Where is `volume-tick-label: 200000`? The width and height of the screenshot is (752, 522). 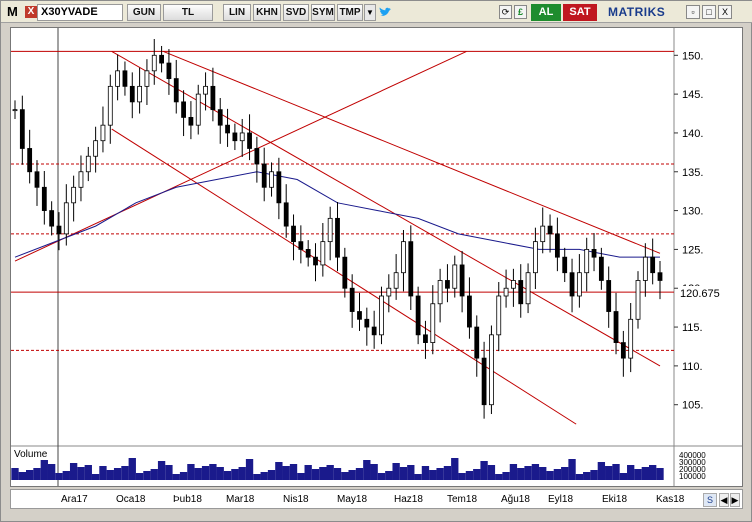 volume-tick-label: 200000 is located at coordinates (692, 469).